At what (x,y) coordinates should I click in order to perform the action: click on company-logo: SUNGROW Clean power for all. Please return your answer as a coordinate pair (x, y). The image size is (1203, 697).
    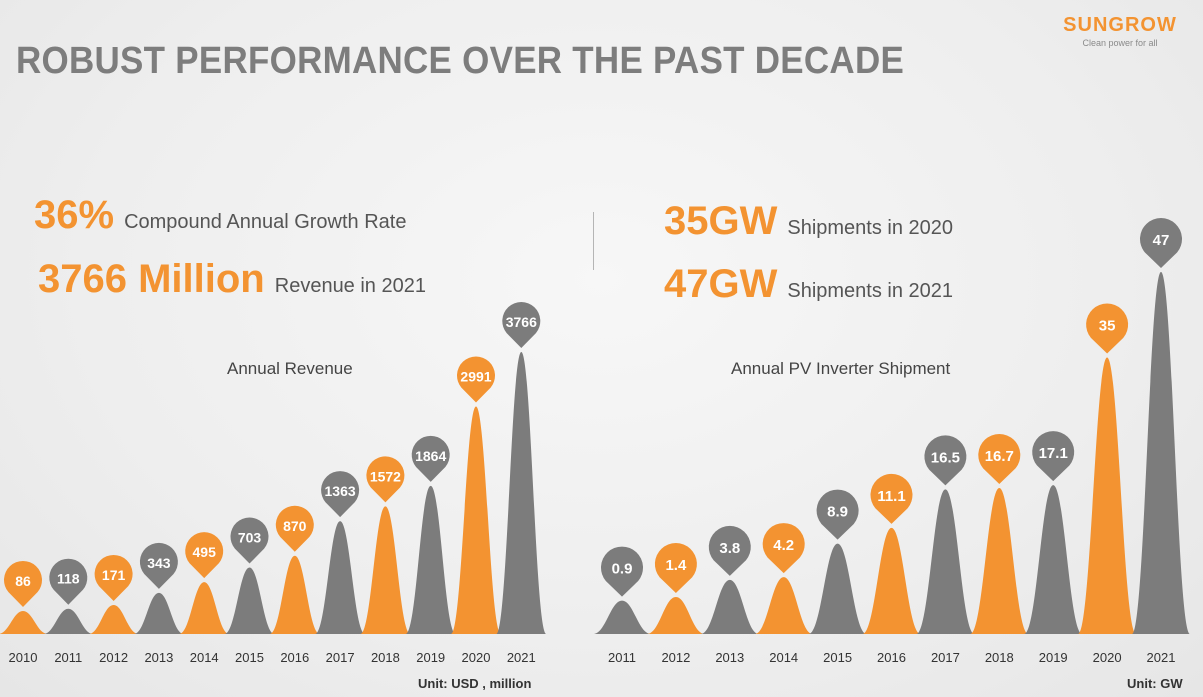
    Looking at the image, I should click on (1120, 31).